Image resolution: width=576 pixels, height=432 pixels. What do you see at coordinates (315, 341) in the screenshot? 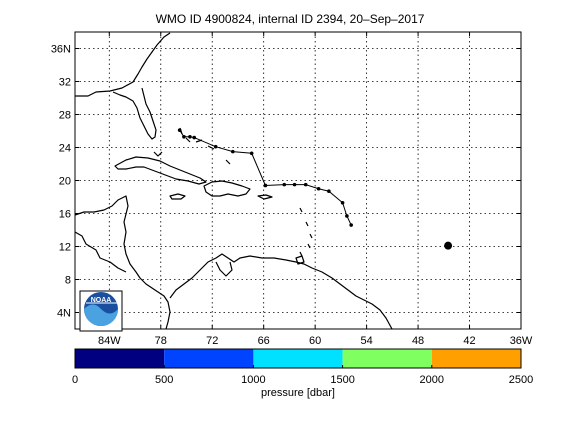
I see `lon-tick-label: 60` at bounding box center [315, 341].